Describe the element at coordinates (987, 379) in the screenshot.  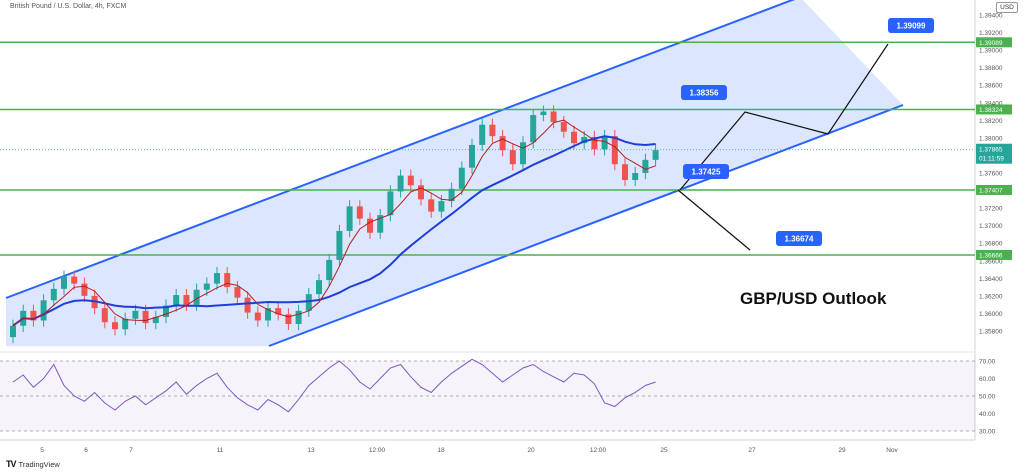
I see `rsi-tick-label: 60.00` at that location.